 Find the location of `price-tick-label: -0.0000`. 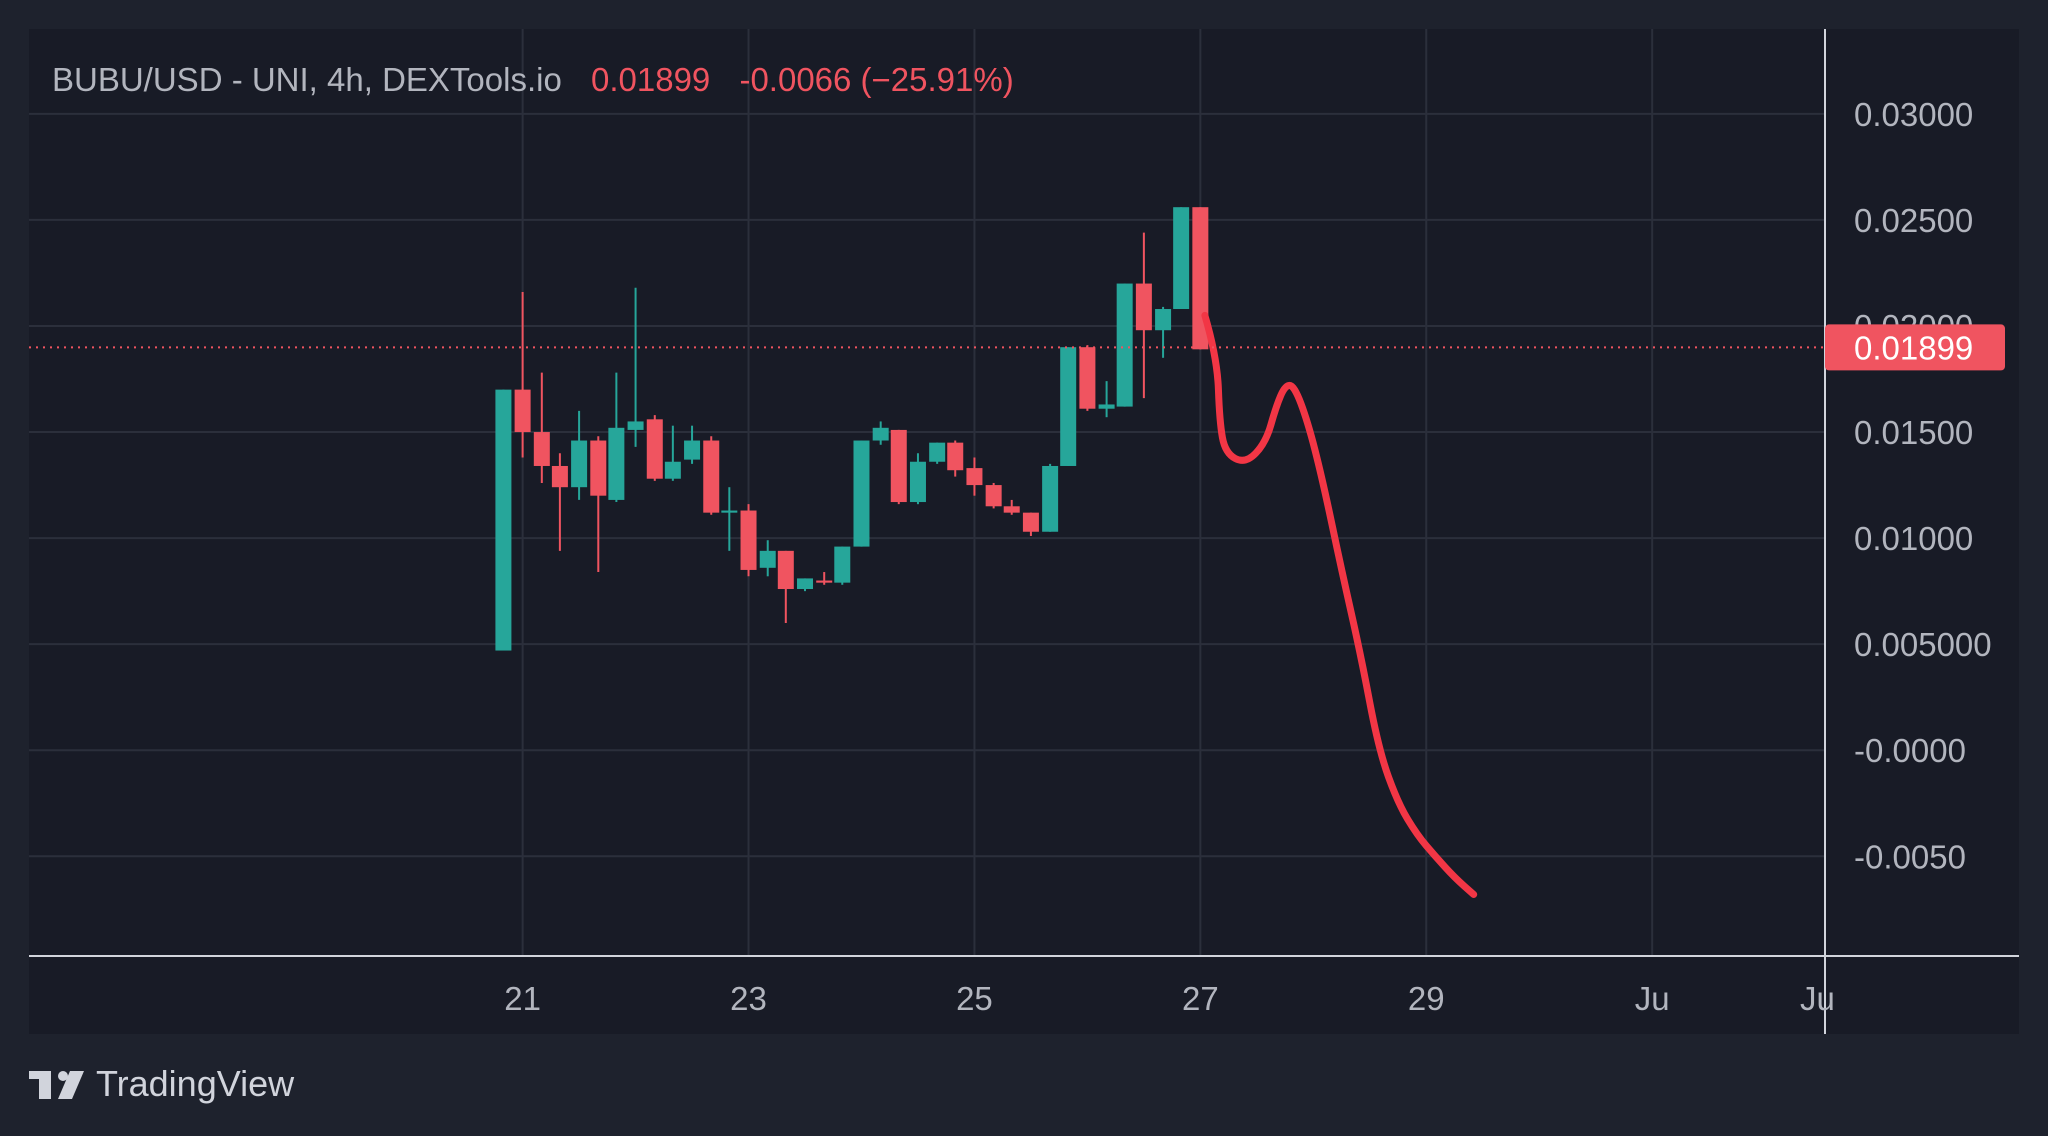

price-tick-label: -0.0000 is located at coordinates (1910, 750).